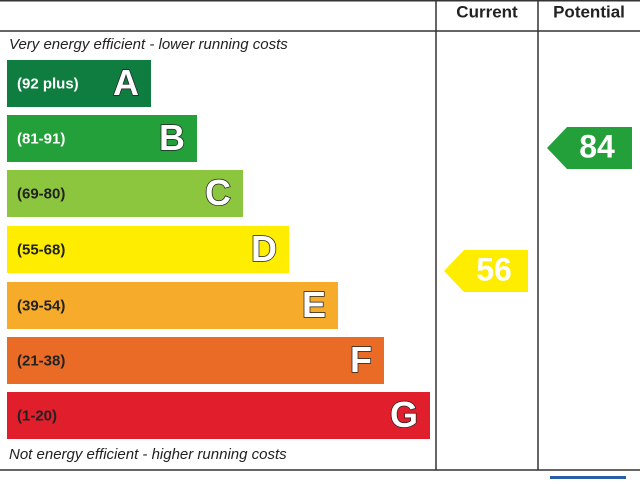 This screenshot has width=640, height=484. What do you see at coordinates (494, 269) in the screenshot?
I see `current-value: 56` at bounding box center [494, 269].